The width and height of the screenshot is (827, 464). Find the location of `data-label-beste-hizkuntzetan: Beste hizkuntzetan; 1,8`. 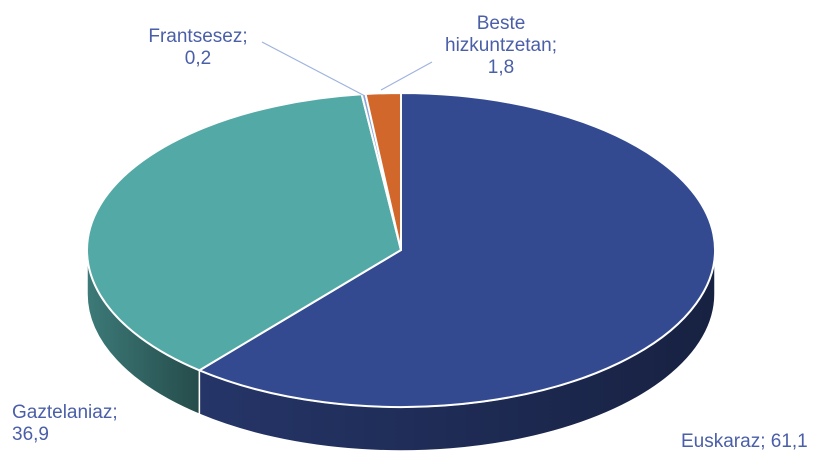

data-label-beste-hizkuntzetan: Beste hizkuntzetan; 1,8 is located at coordinates (501, 45).